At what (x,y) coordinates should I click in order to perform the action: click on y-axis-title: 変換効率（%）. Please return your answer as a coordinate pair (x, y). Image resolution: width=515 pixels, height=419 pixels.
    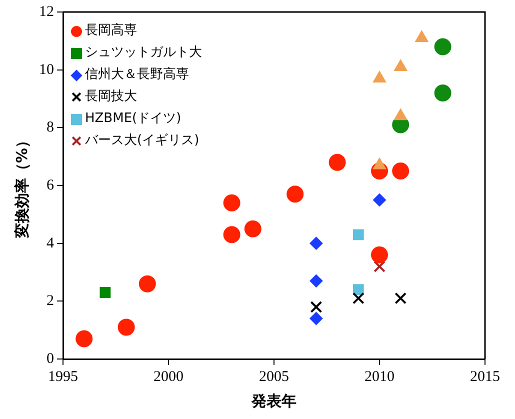
    Looking at the image, I should click on (21, 186).